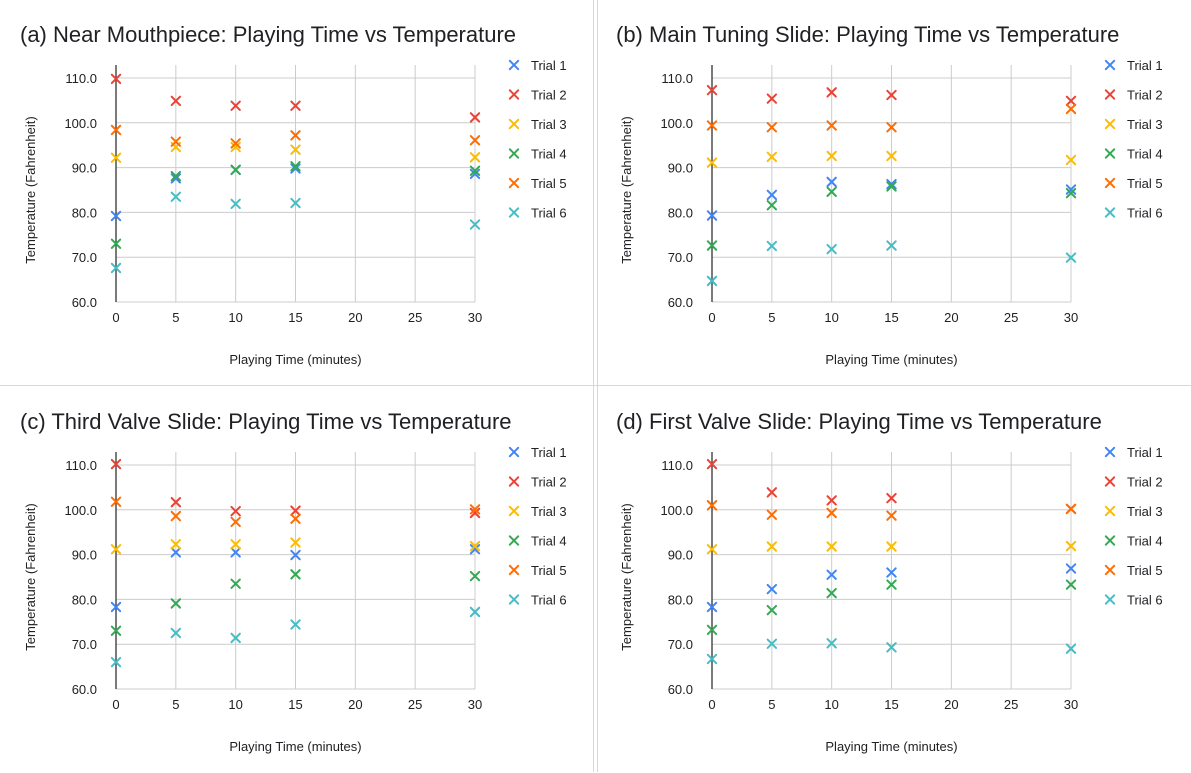 This screenshot has width=1191, height=773. What do you see at coordinates (680, 257) in the screenshot?
I see `y-tick-label: 70.0` at bounding box center [680, 257].